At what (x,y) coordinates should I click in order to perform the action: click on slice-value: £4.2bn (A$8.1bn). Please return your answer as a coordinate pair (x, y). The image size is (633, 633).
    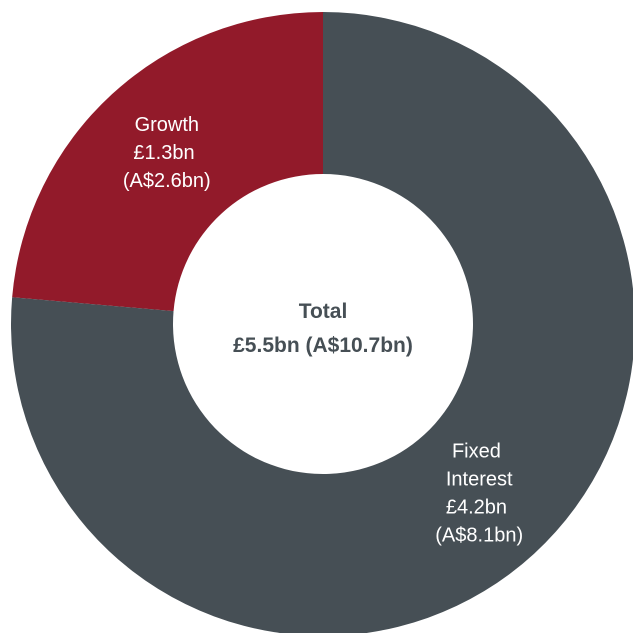
    Looking at the image, I should click on (479, 521).